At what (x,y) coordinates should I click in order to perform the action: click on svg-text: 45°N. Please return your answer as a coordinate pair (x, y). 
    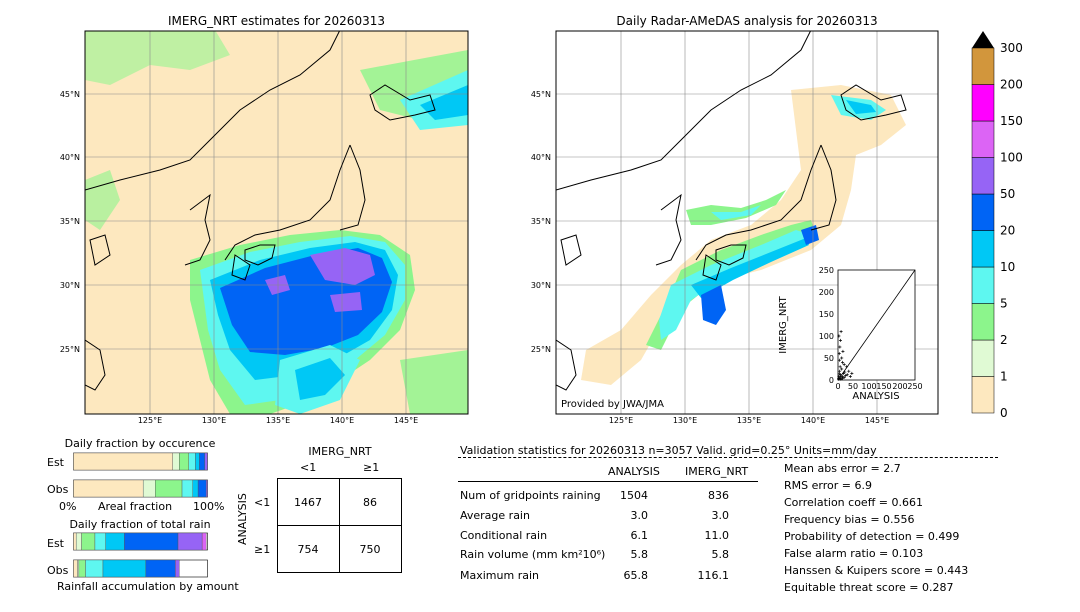
    Looking at the image, I should click on (70, 94).